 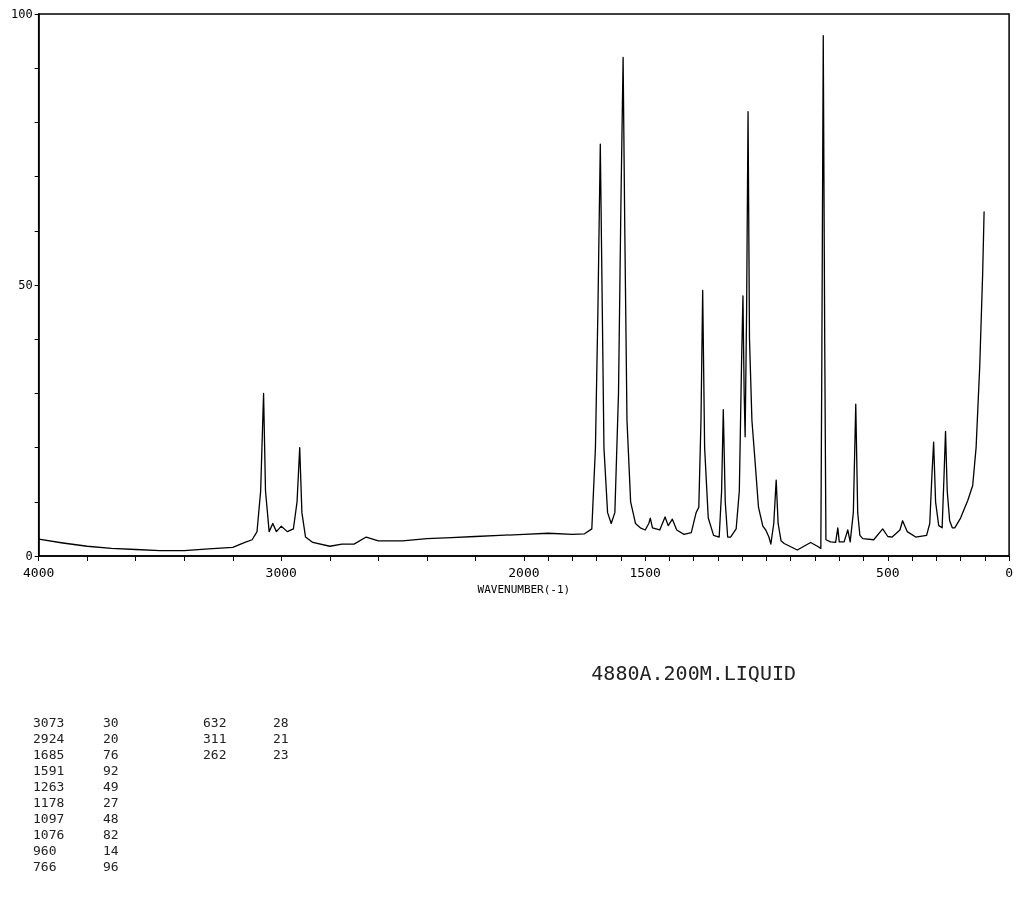 What do you see at coordinates (76, 866) in the screenshot?
I see `text: 766 96` at bounding box center [76, 866].